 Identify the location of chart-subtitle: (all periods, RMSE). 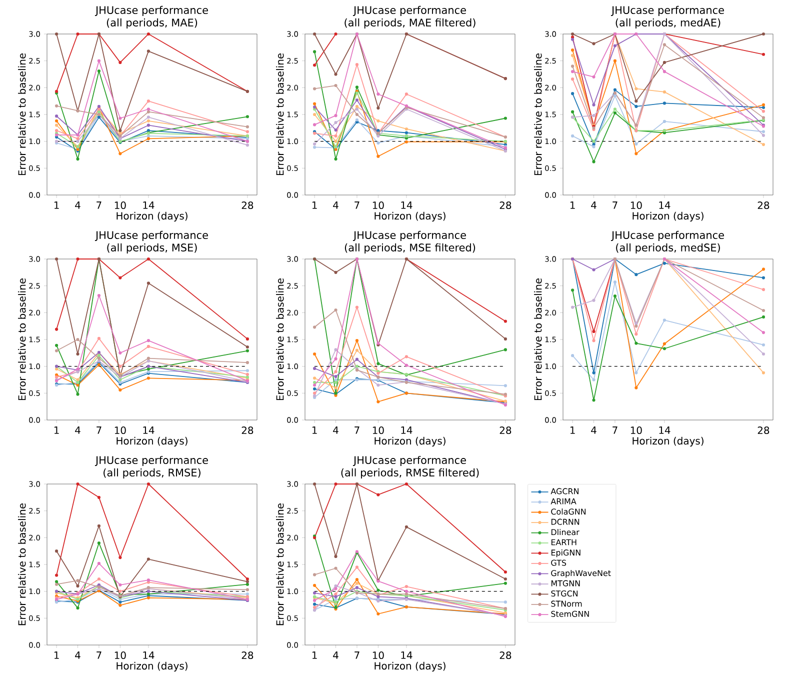
(152, 473).